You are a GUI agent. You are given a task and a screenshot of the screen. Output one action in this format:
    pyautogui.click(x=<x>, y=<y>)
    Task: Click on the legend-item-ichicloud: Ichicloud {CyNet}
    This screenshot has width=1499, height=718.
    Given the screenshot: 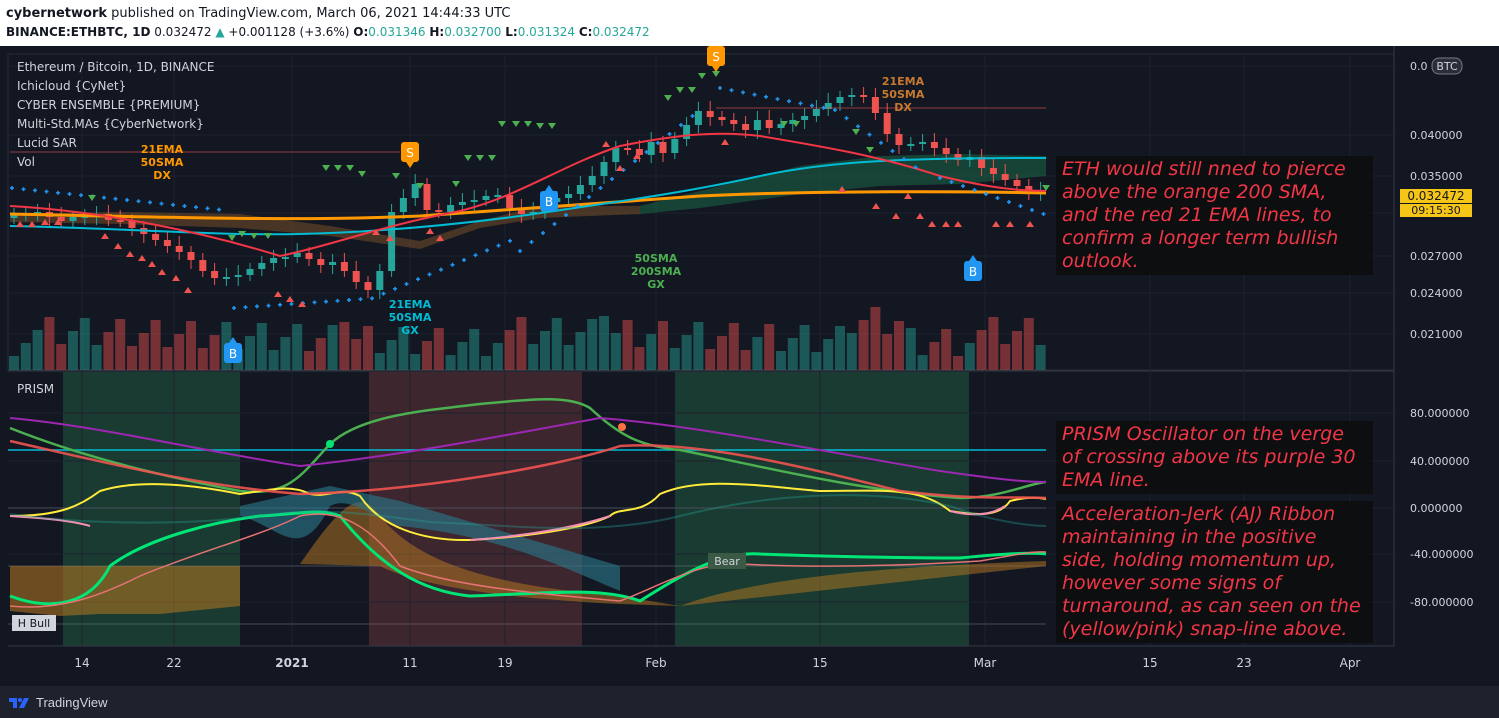 What is the action you would take?
    pyautogui.click(x=72, y=86)
    